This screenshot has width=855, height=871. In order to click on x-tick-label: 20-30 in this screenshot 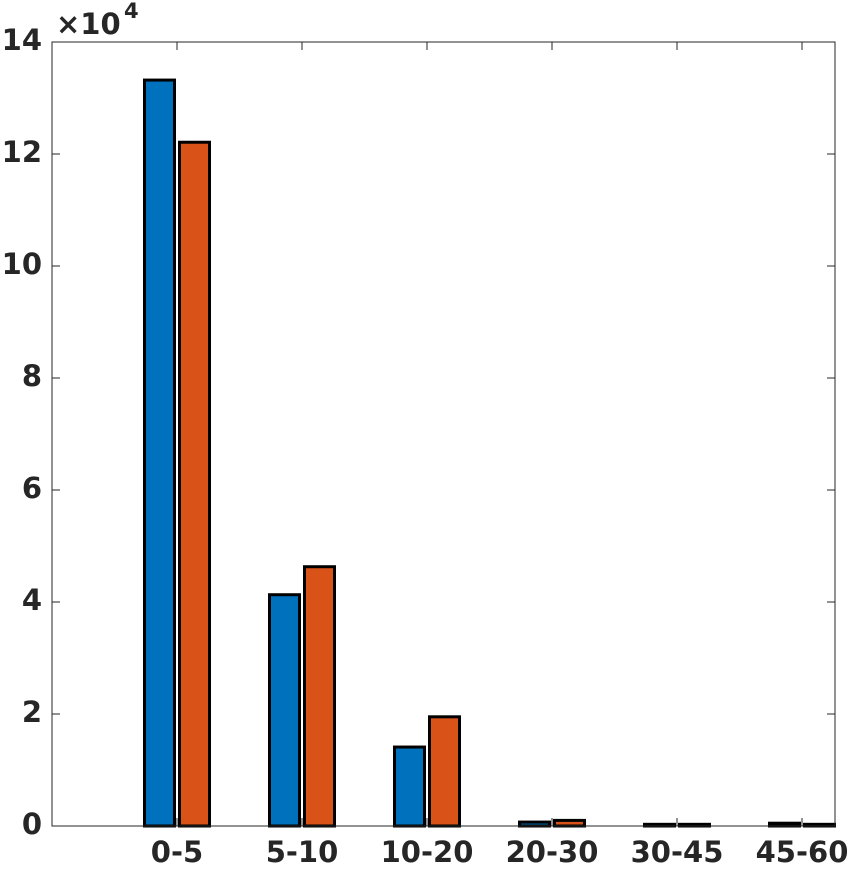, I will do `click(552, 851)`.